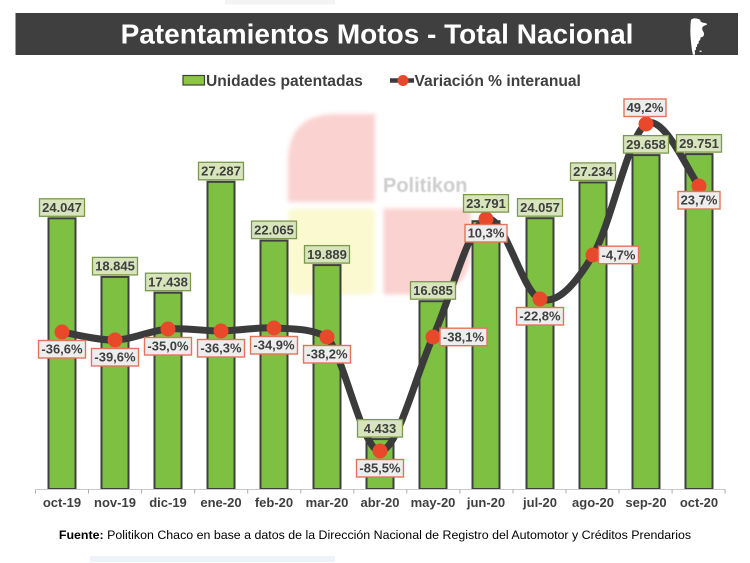 The width and height of the screenshot is (750, 563). I want to click on svg-text: -36,6%, so click(62, 349).